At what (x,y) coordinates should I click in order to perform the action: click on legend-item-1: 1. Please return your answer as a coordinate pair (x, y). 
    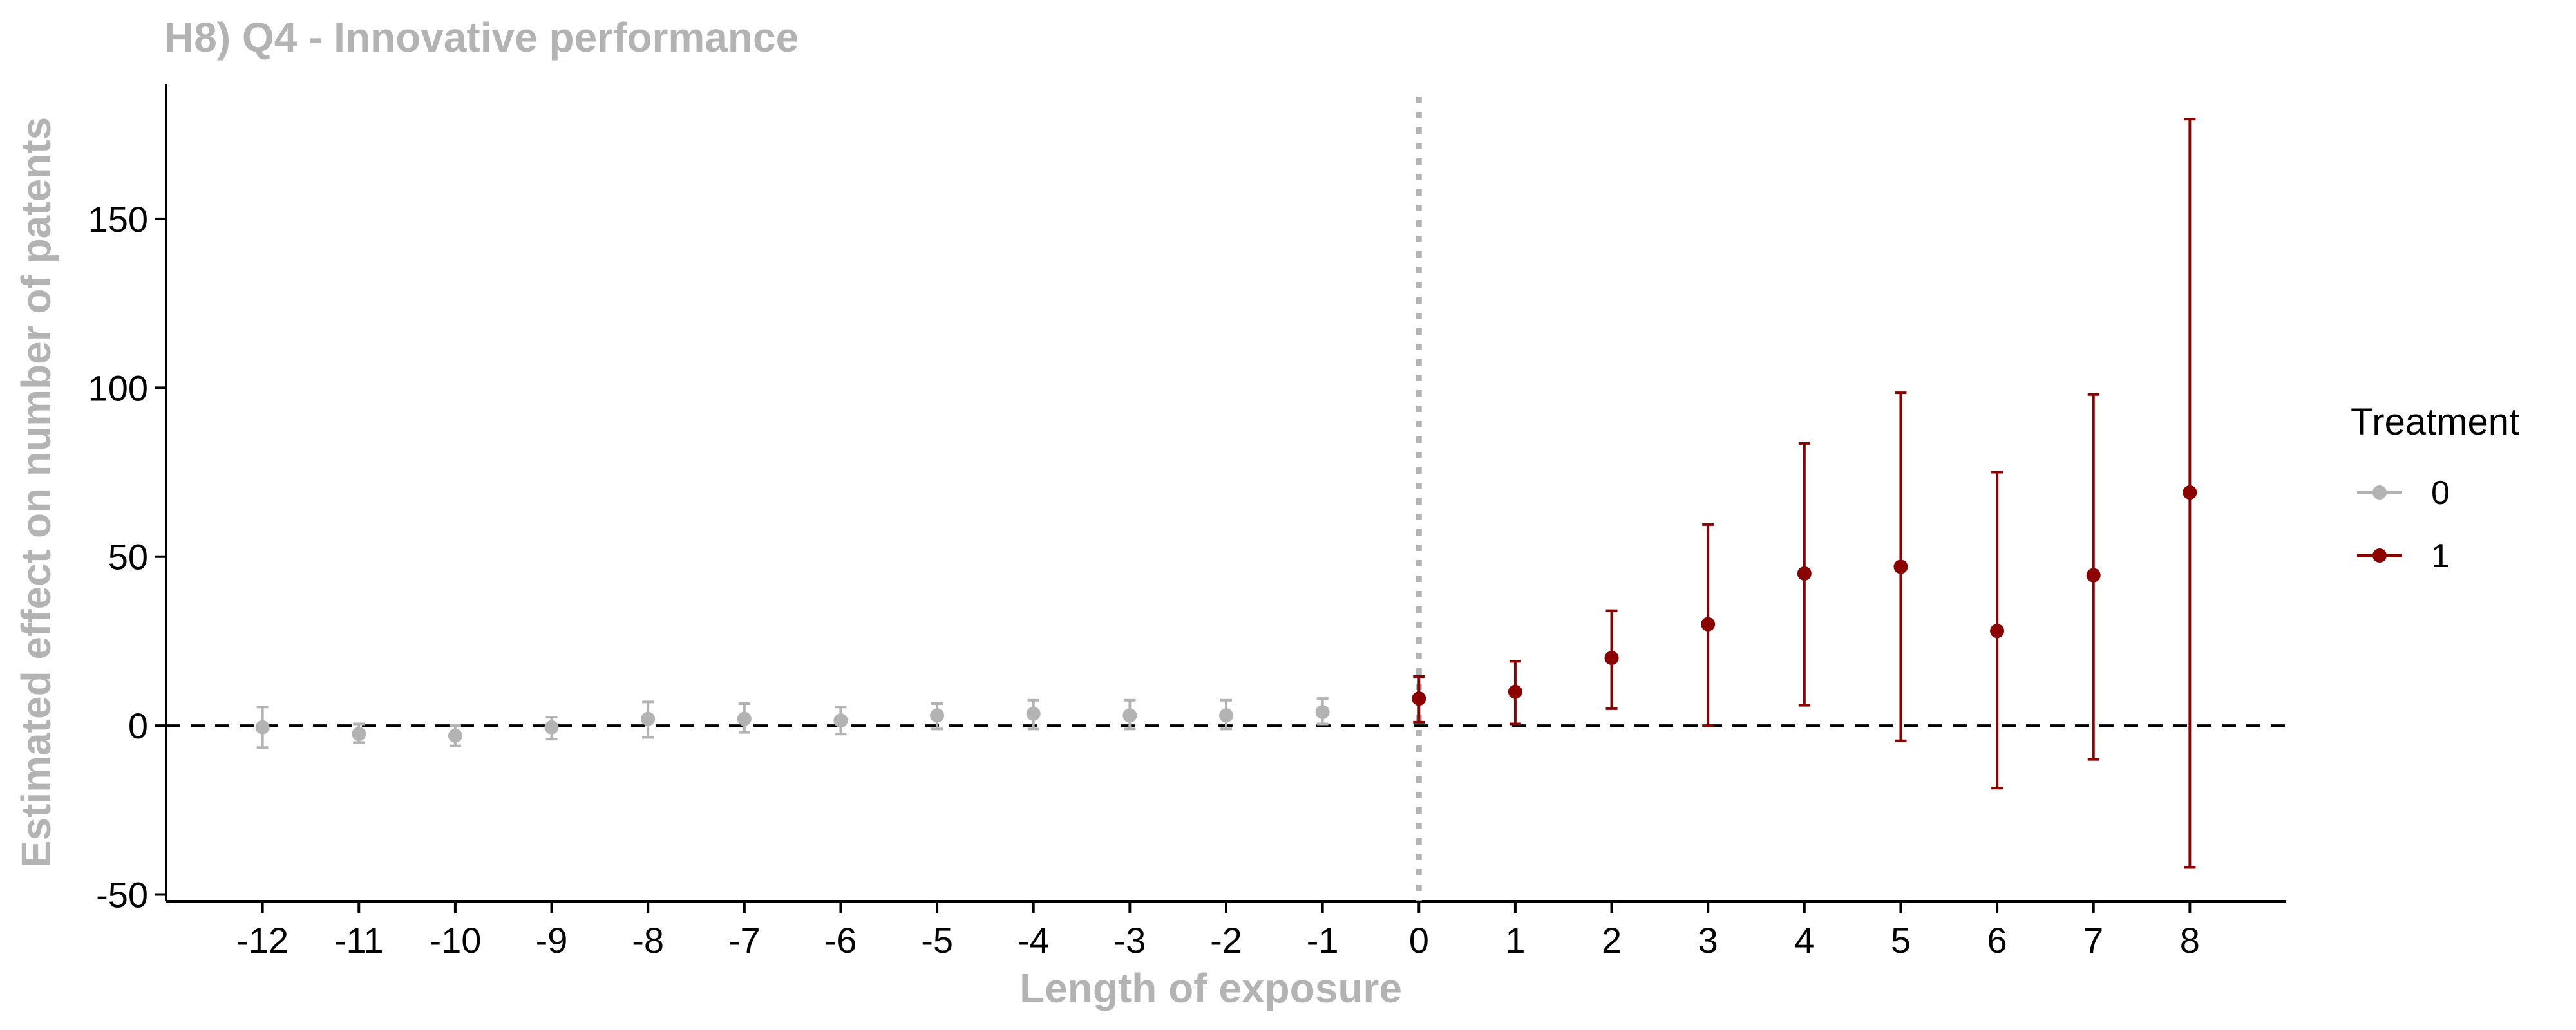
    Looking at the image, I should click on (2403, 557).